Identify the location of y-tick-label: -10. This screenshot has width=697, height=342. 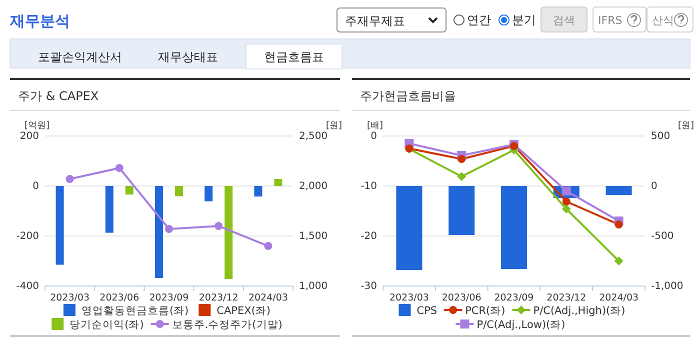
(368, 186).